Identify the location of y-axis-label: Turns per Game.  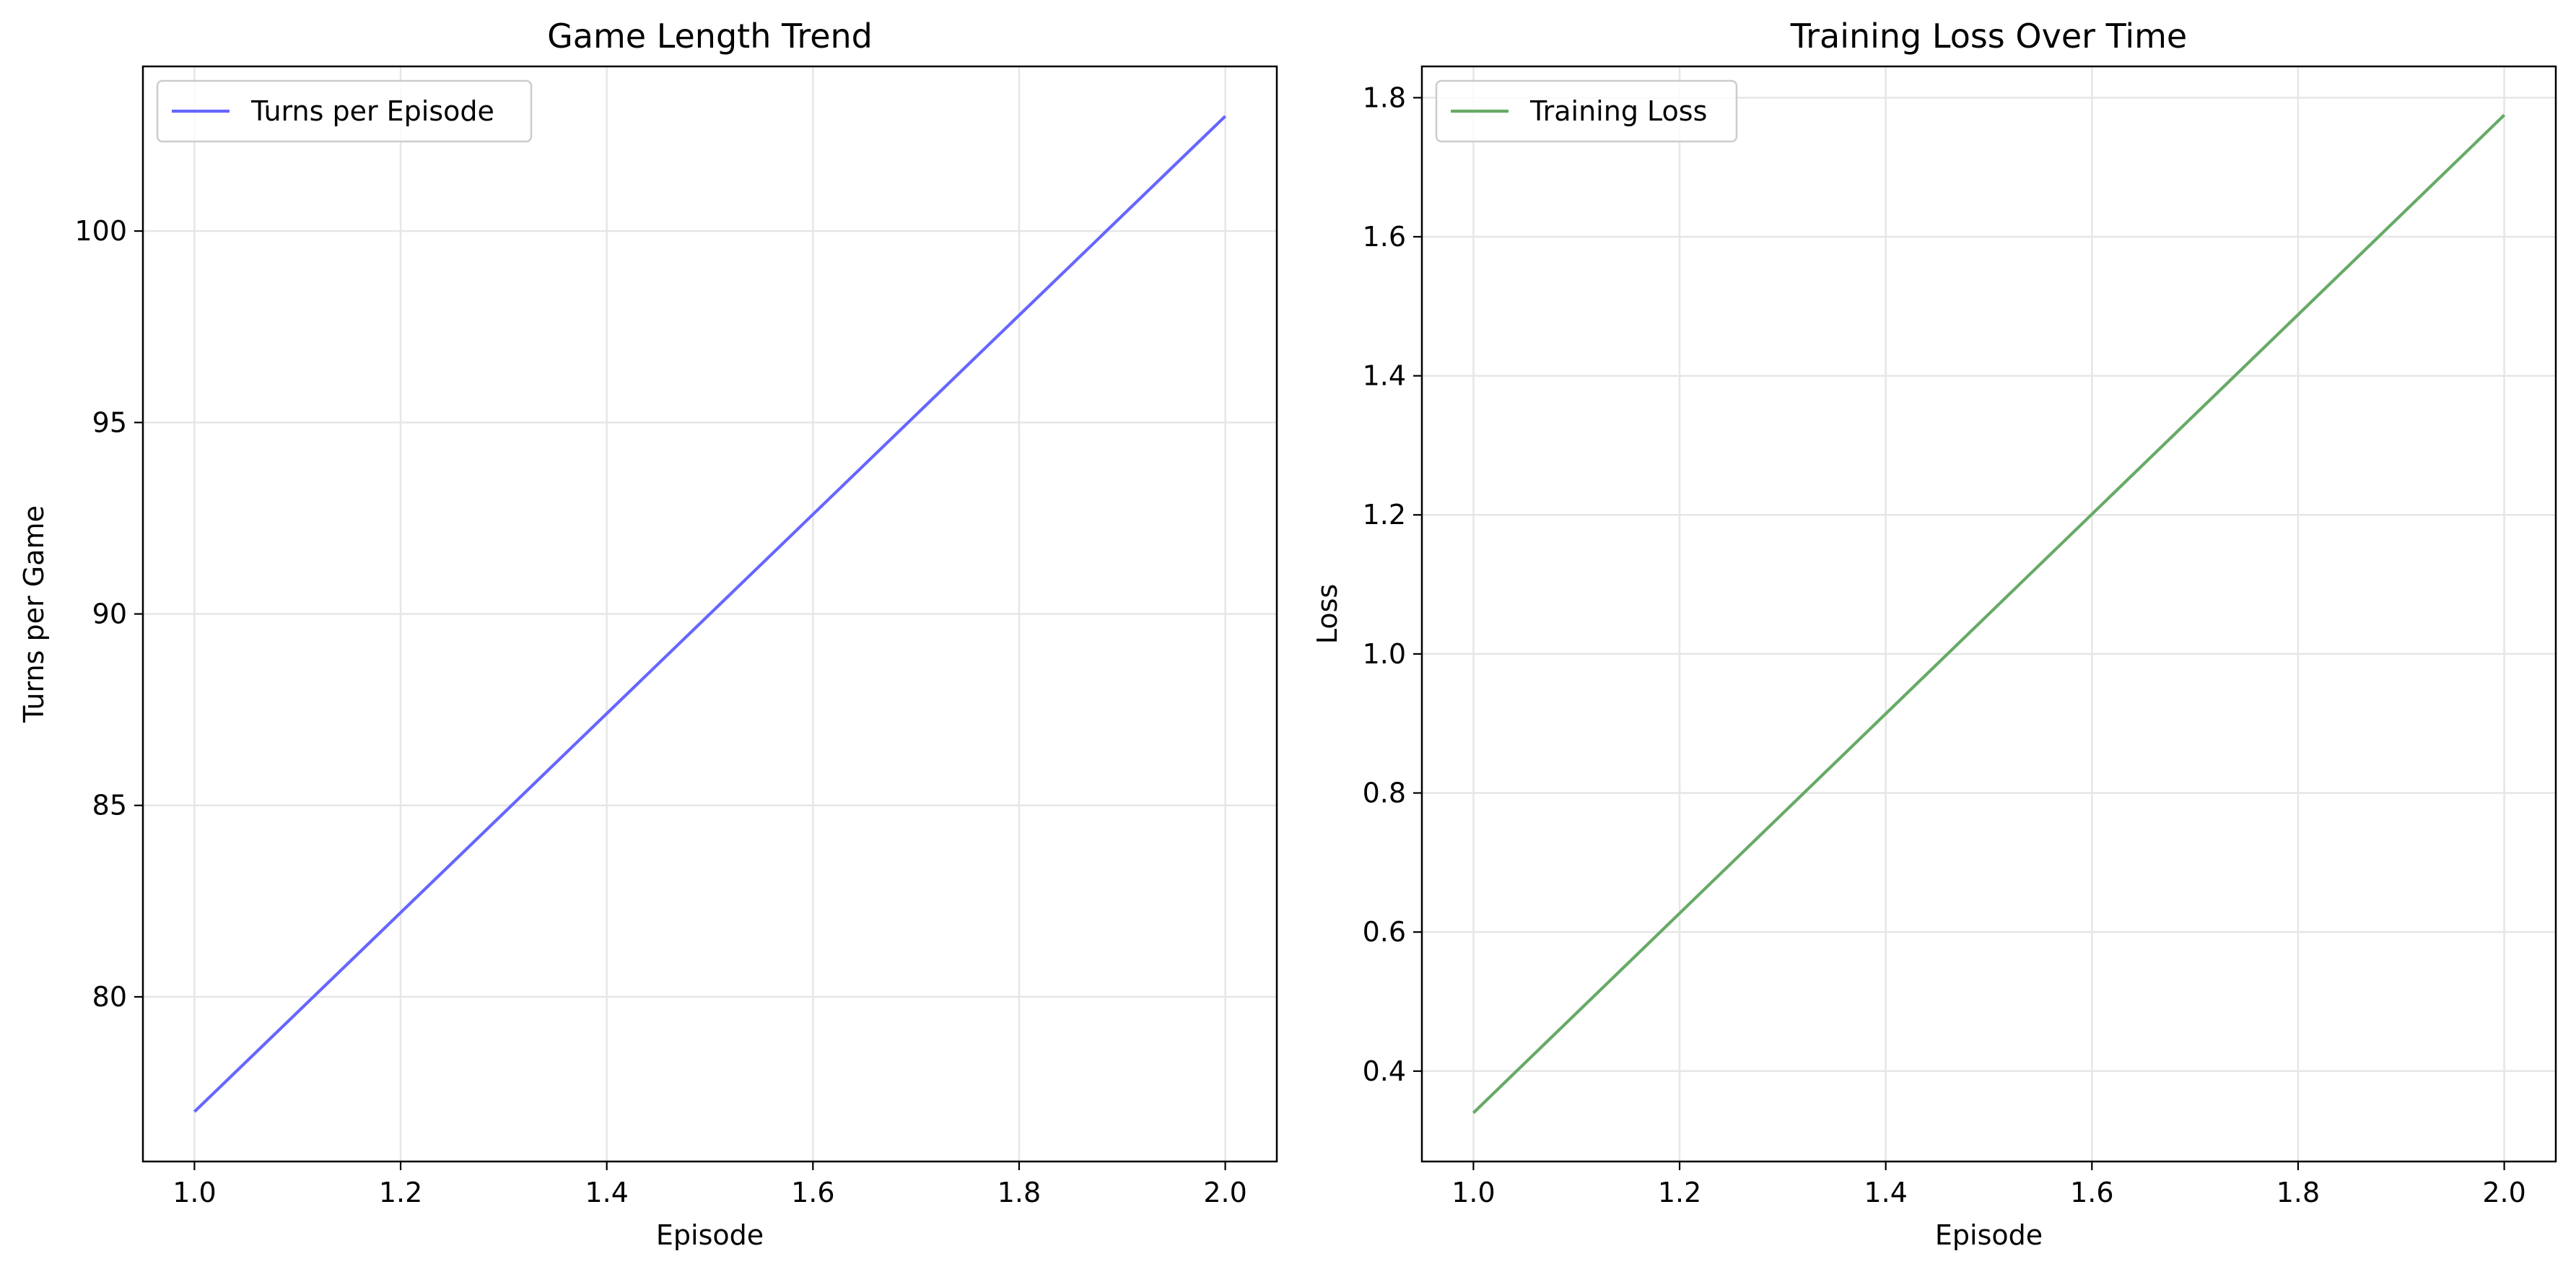
(34, 614).